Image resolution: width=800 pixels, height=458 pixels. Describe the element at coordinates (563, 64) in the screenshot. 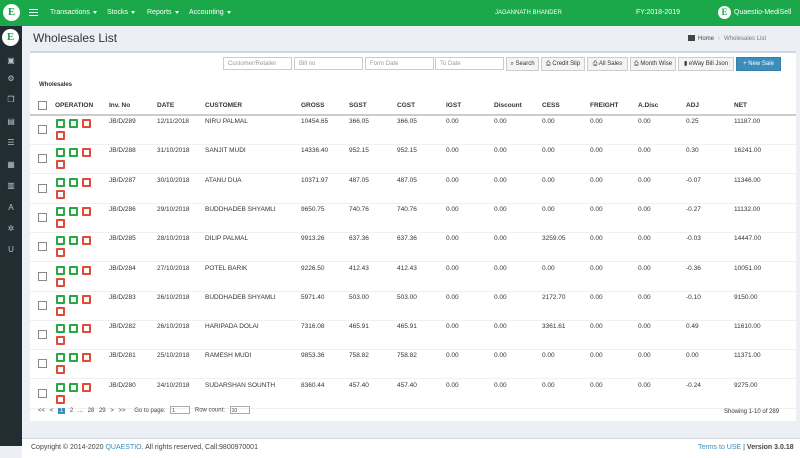

I see `credit-slip-button: ⎙ Credit Slip` at that location.